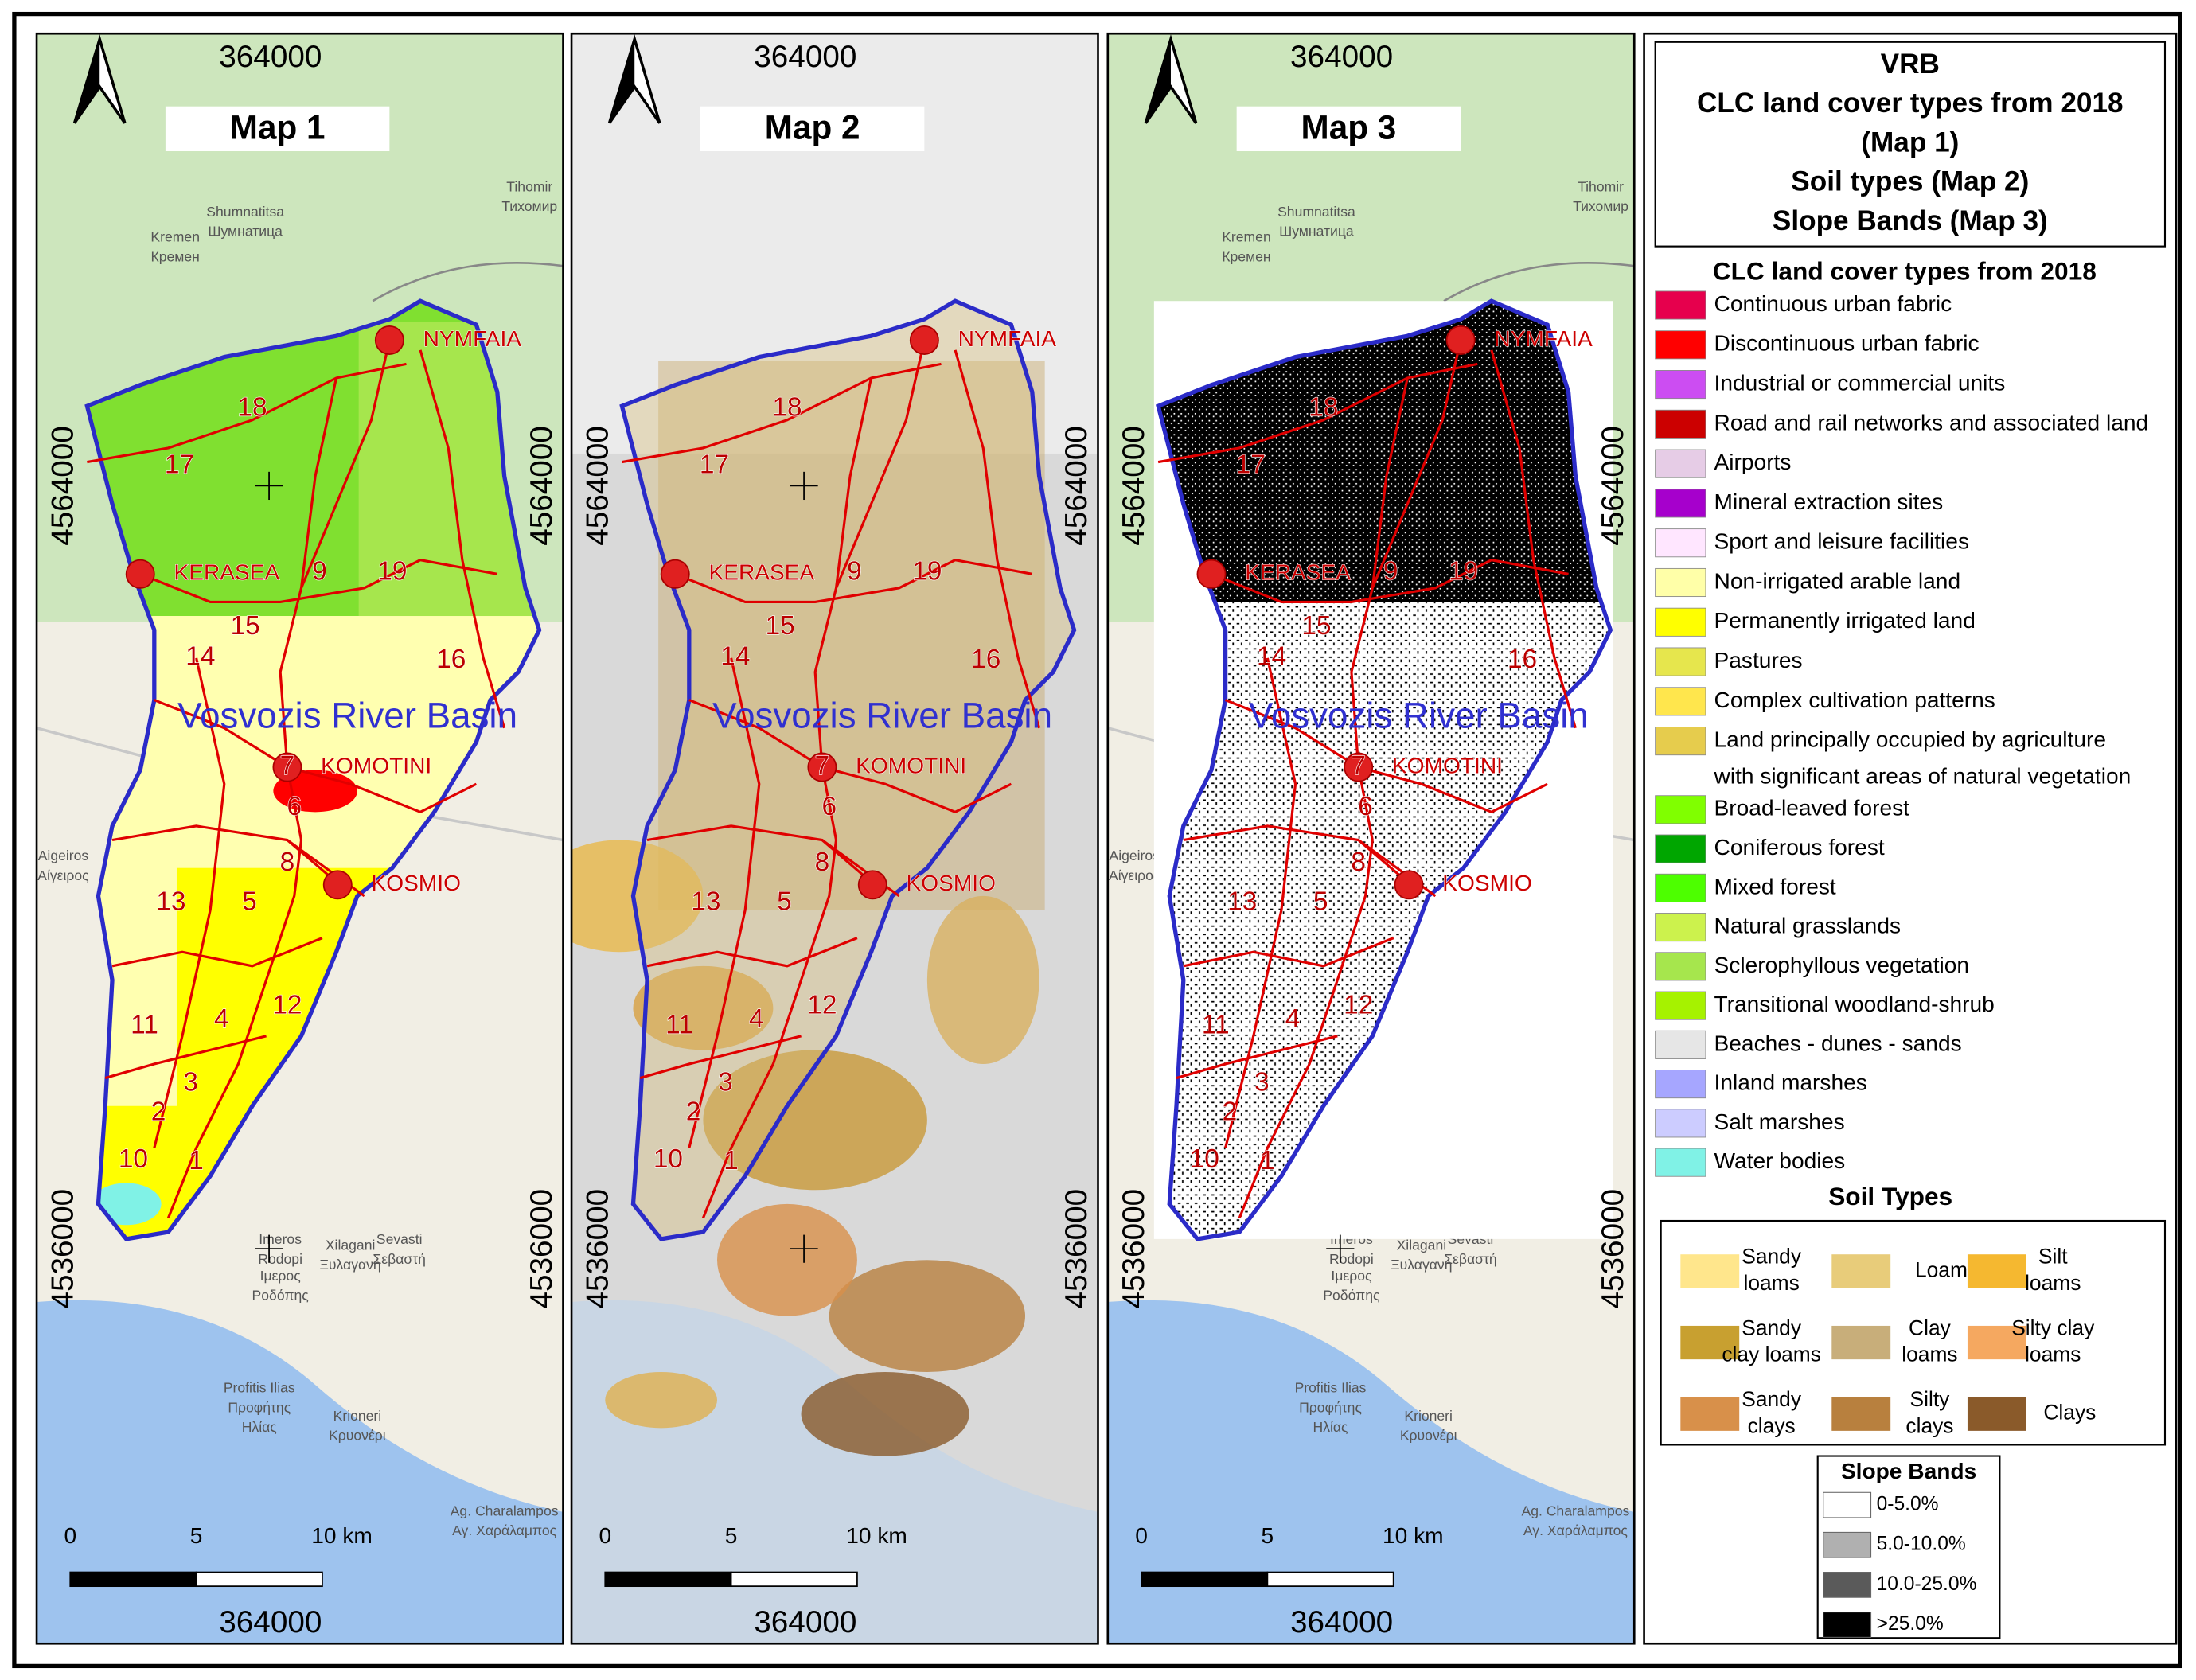  Describe the element at coordinates (1927, 1584) in the screenshot. I see `legend-label: 10.0-25.0%` at that location.